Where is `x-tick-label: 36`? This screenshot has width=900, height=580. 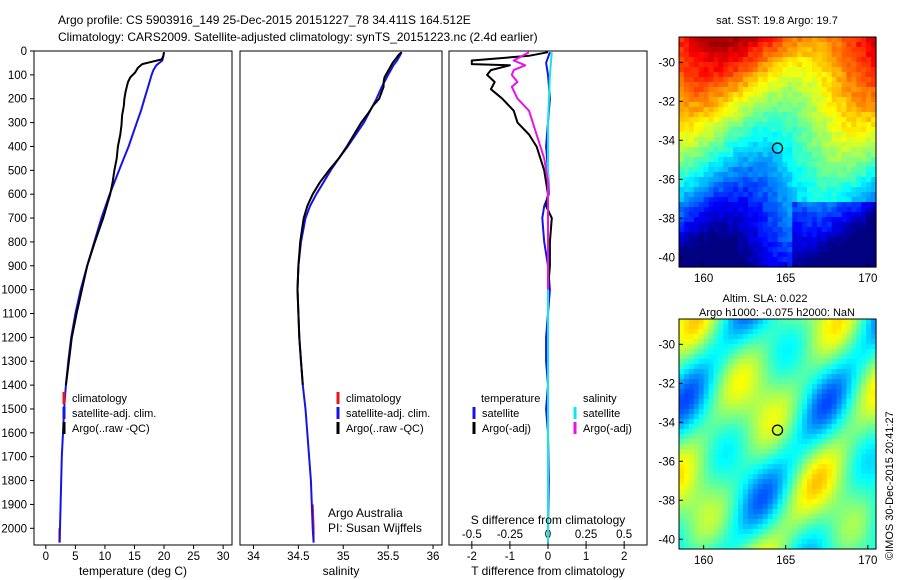
x-tick-label: 36 is located at coordinates (433, 557).